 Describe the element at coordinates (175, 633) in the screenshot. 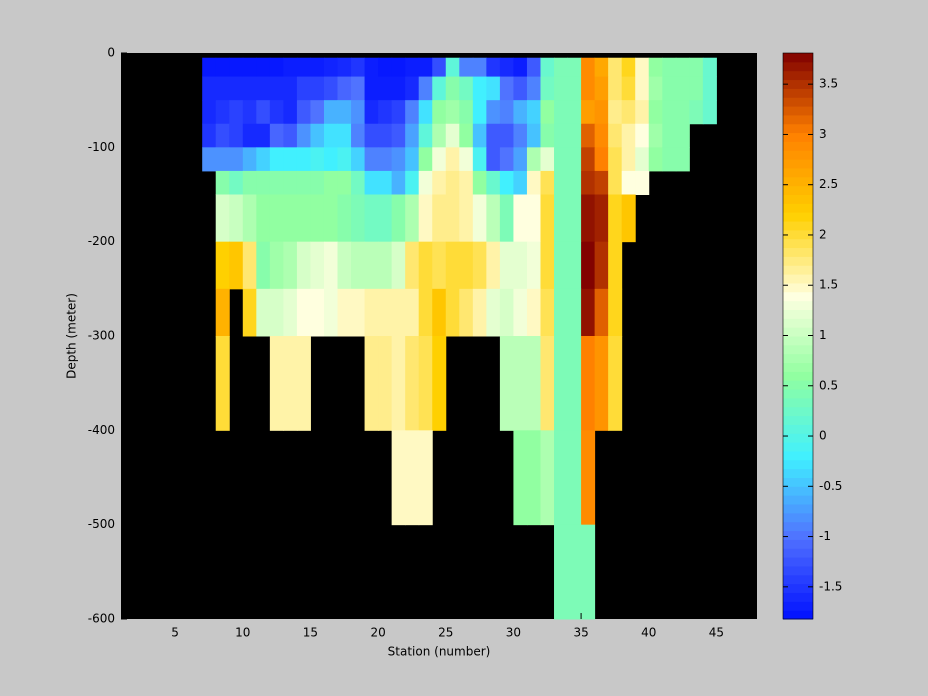

I see `x-tick-label: 5` at that location.